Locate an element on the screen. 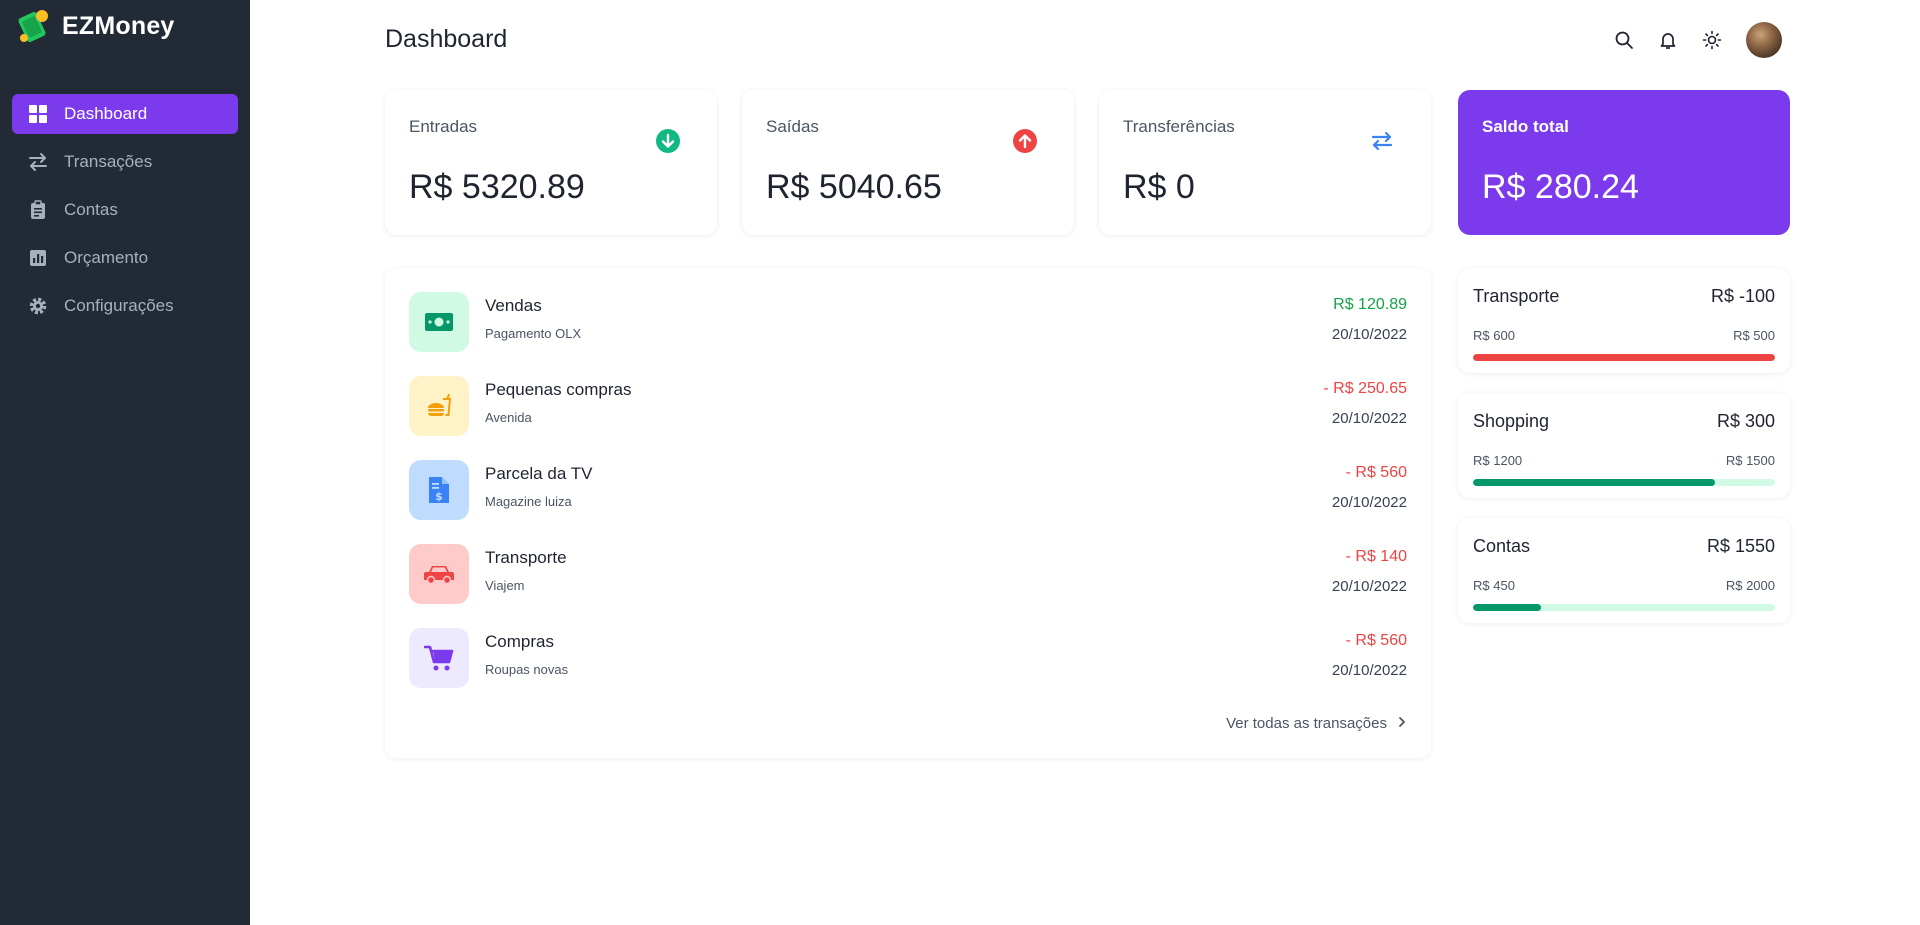 The width and height of the screenshot is (1920, 925). stat-label: Transferências is located at coordinates (1179, 126).